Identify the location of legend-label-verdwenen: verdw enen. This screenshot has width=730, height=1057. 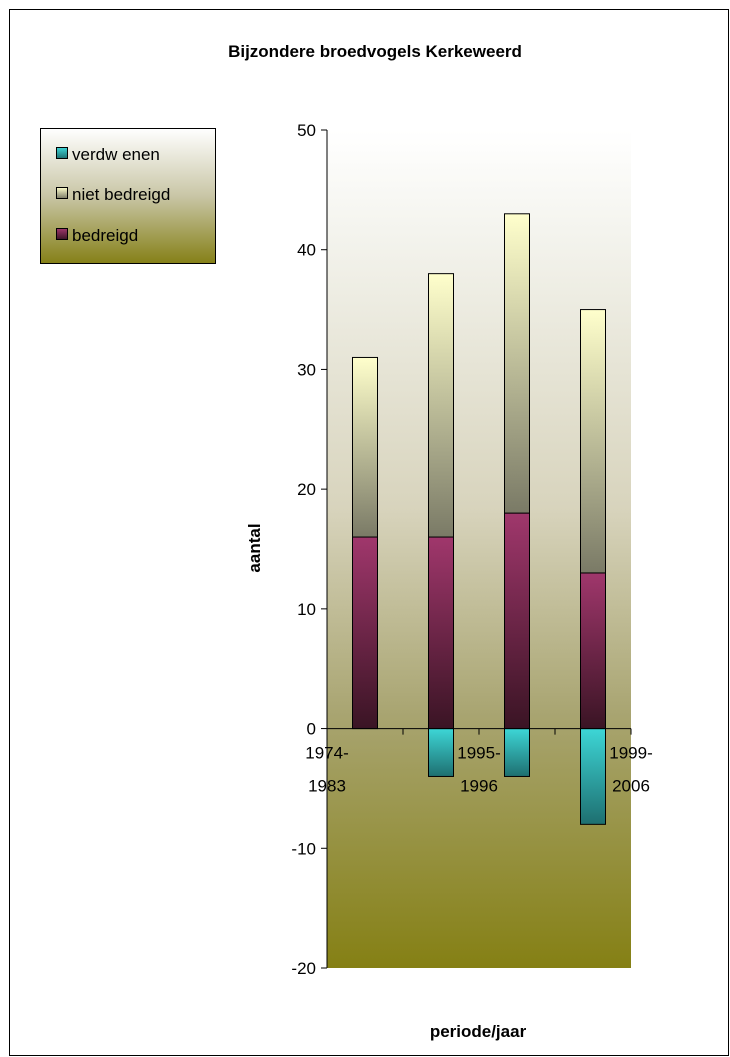
(116, 154).